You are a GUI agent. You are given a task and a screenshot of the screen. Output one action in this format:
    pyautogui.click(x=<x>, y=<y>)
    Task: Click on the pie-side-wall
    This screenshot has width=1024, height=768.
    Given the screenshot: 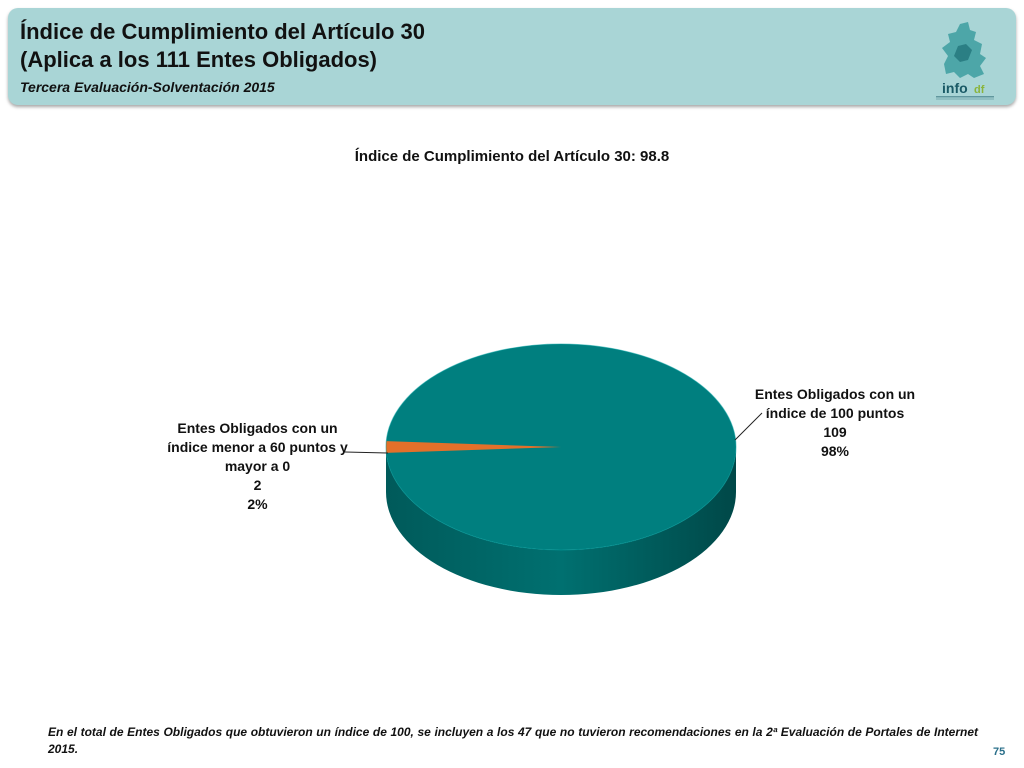 What is the action you would take?
    pyautogui.click(x=561, y=521)
    